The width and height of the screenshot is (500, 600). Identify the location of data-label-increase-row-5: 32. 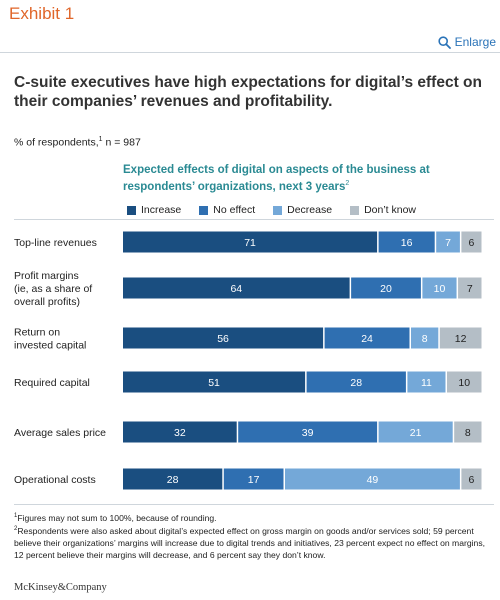
(180, 433).